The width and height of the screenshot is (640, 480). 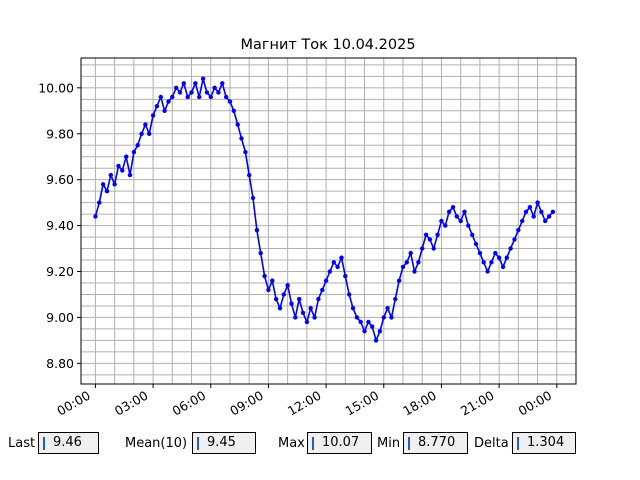 I want to click on delta-field: 1.304, so click(x=544, y=443).